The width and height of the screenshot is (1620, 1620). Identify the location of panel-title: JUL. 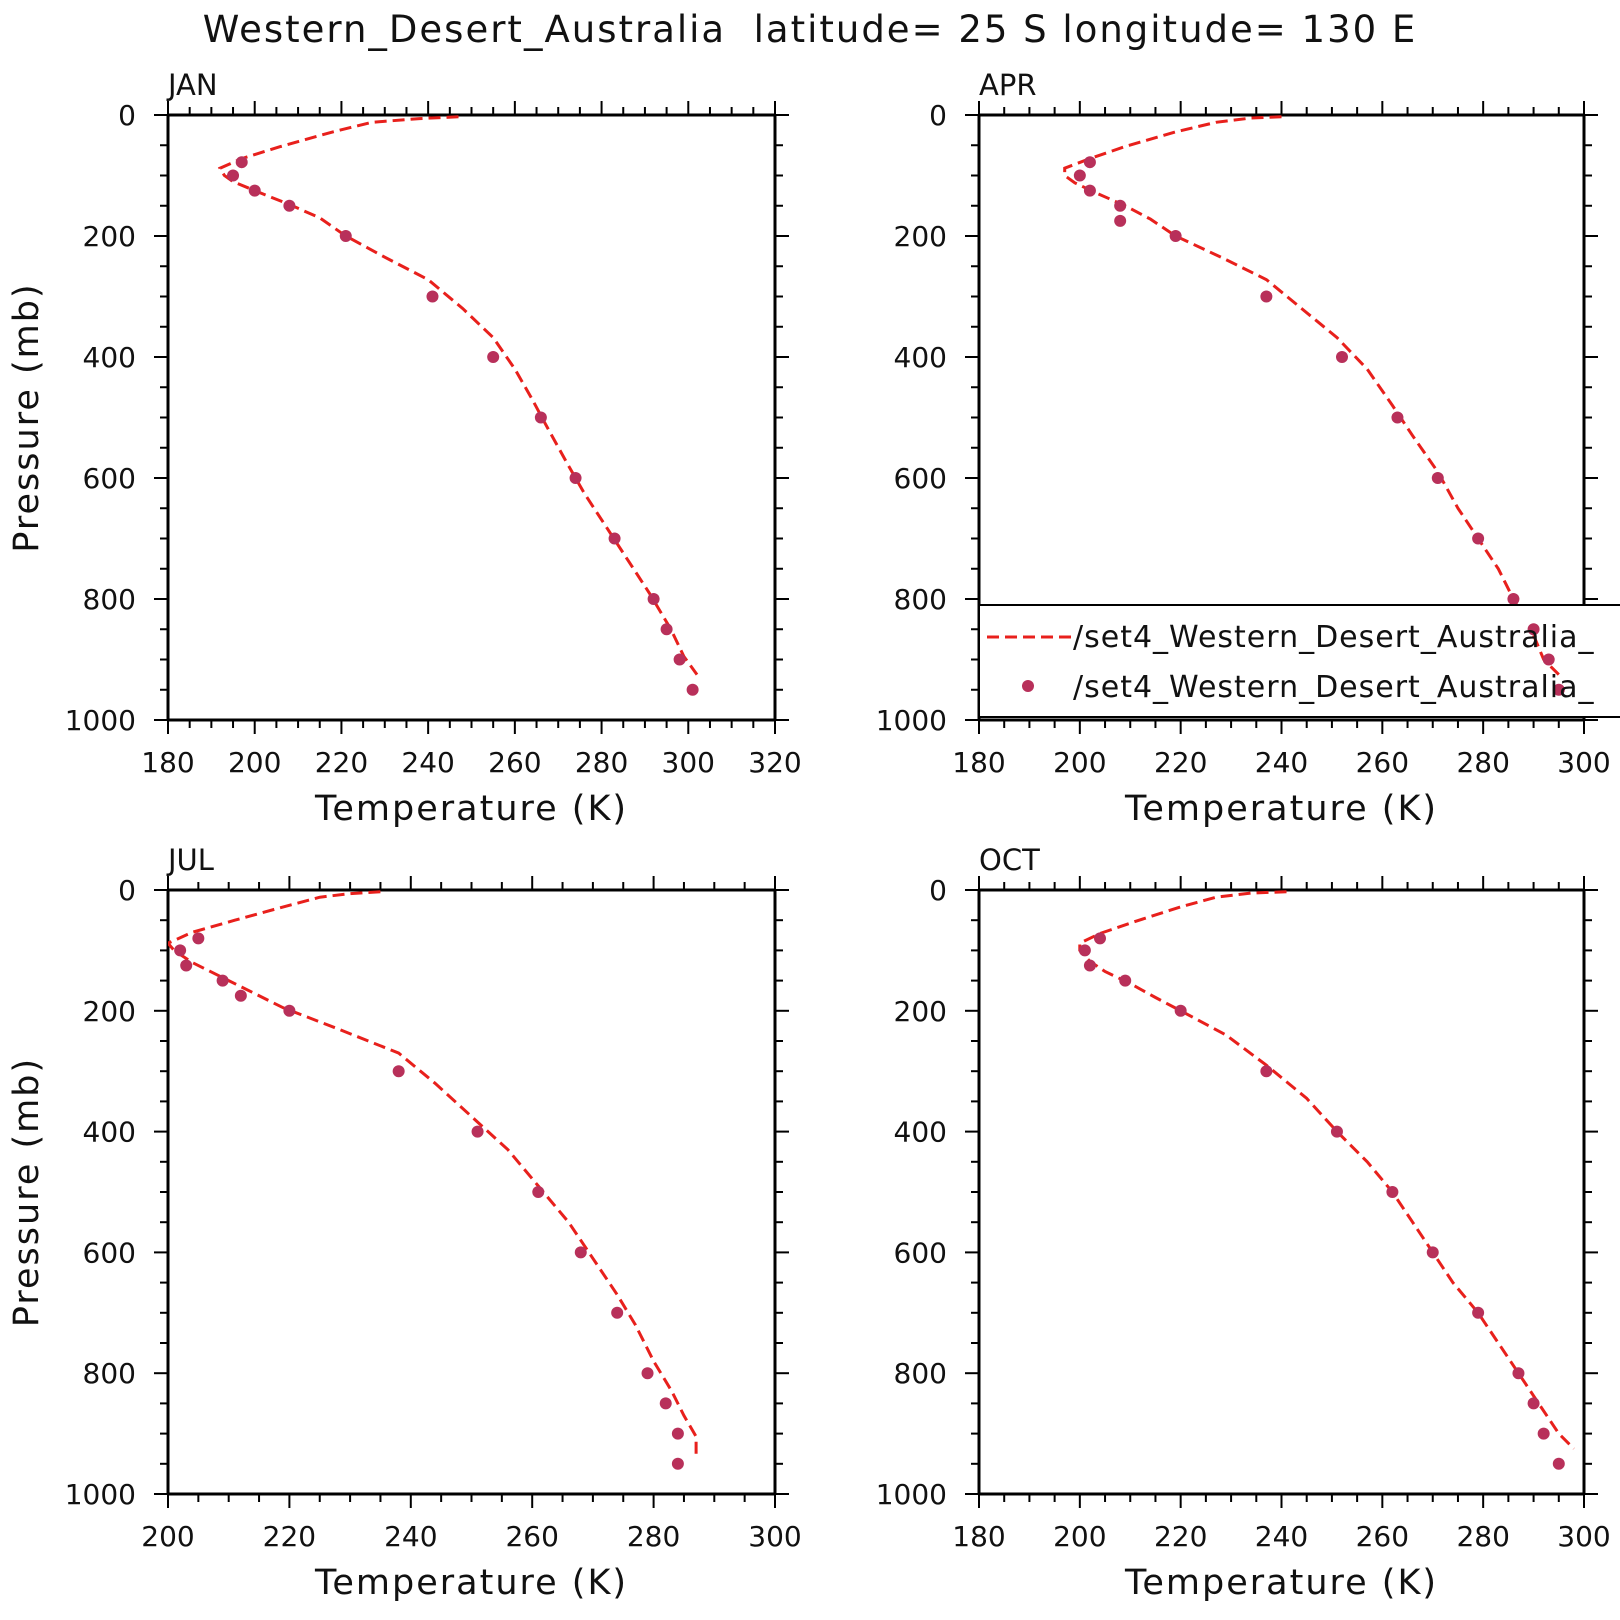
(190, 860).